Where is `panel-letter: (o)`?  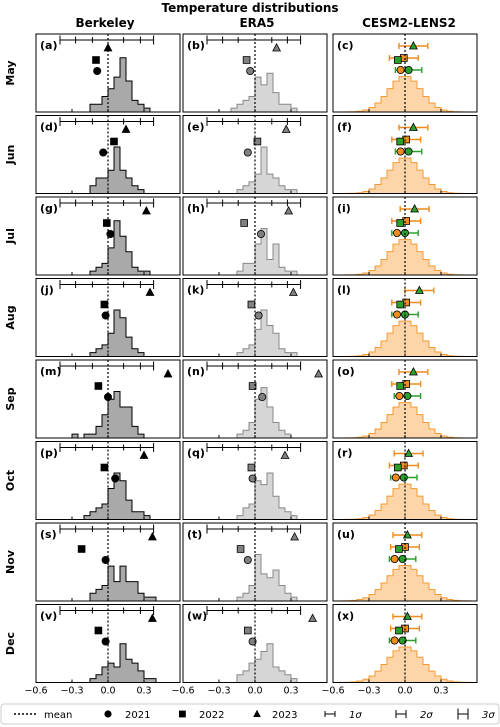 panel-letter: (o) is located at coordinates (346, 371).